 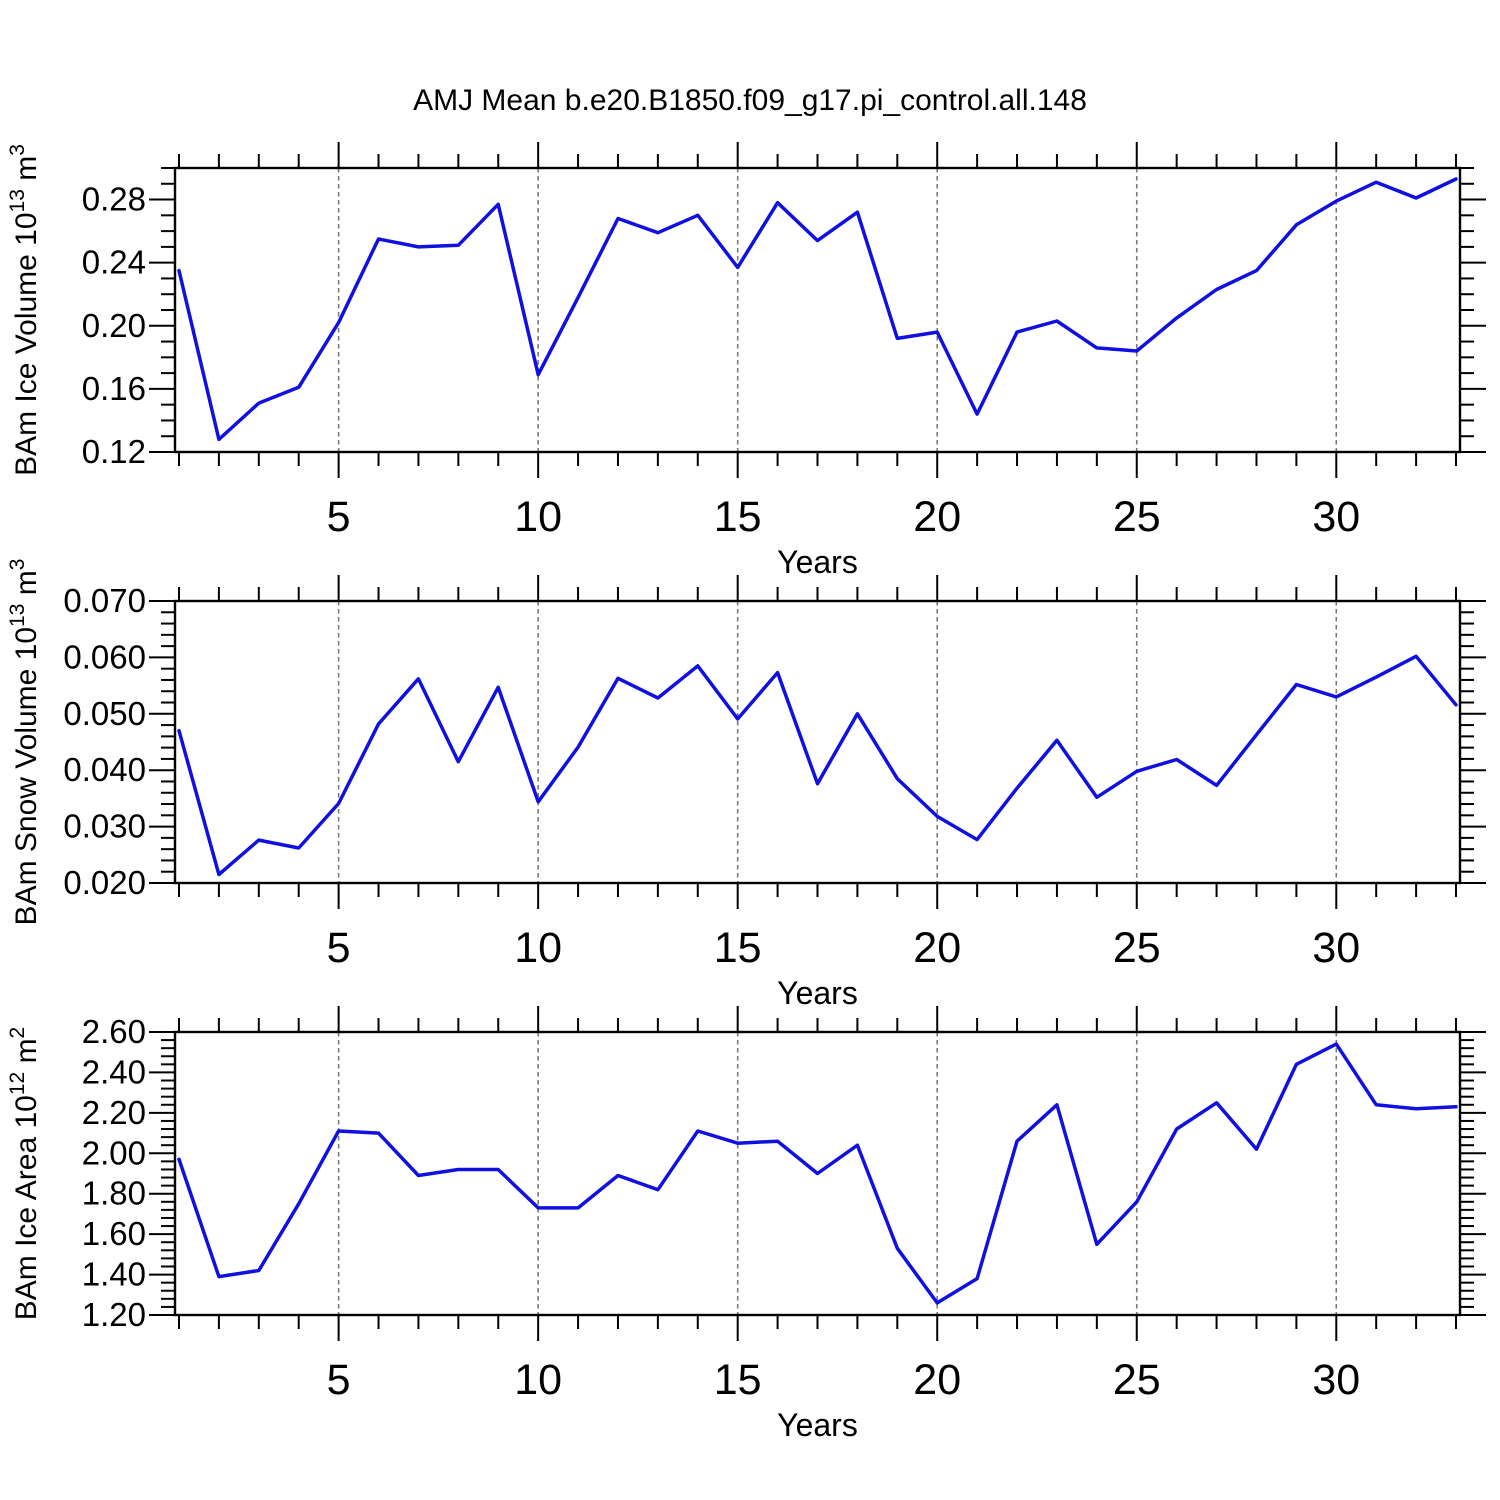 What do you see at coordinates (24, 1174) in the screenshot?
I see `y-axis-label: BAm Ice Area 1012 m2` at bounding box center [24, 1174].